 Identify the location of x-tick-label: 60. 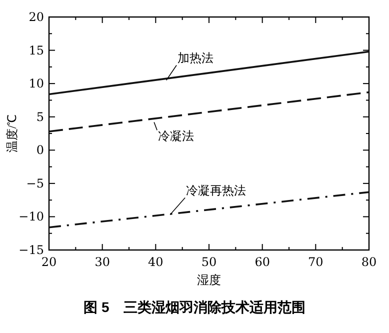
(262, 262).